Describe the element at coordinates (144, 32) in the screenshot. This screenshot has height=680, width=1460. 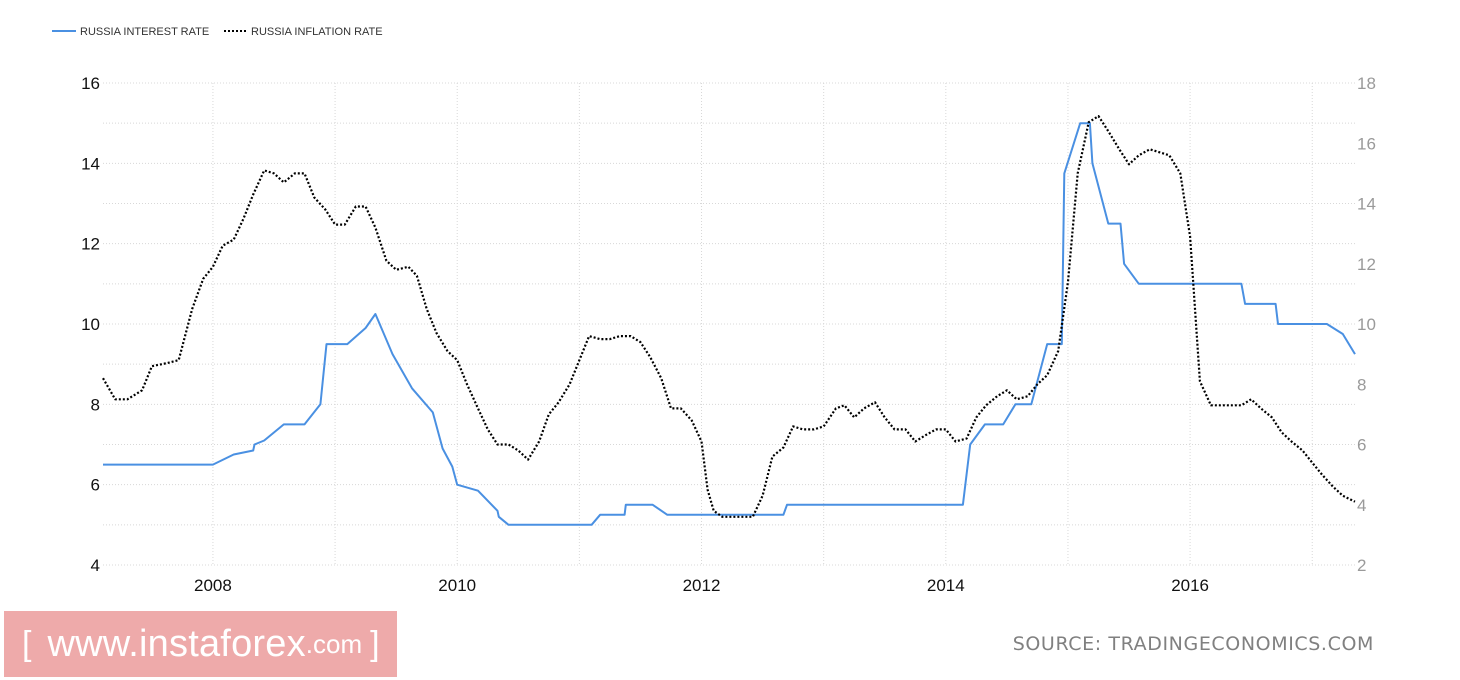
I see `legend-label-interest-rate: RUSSIA INTEREST RATE` at that location.